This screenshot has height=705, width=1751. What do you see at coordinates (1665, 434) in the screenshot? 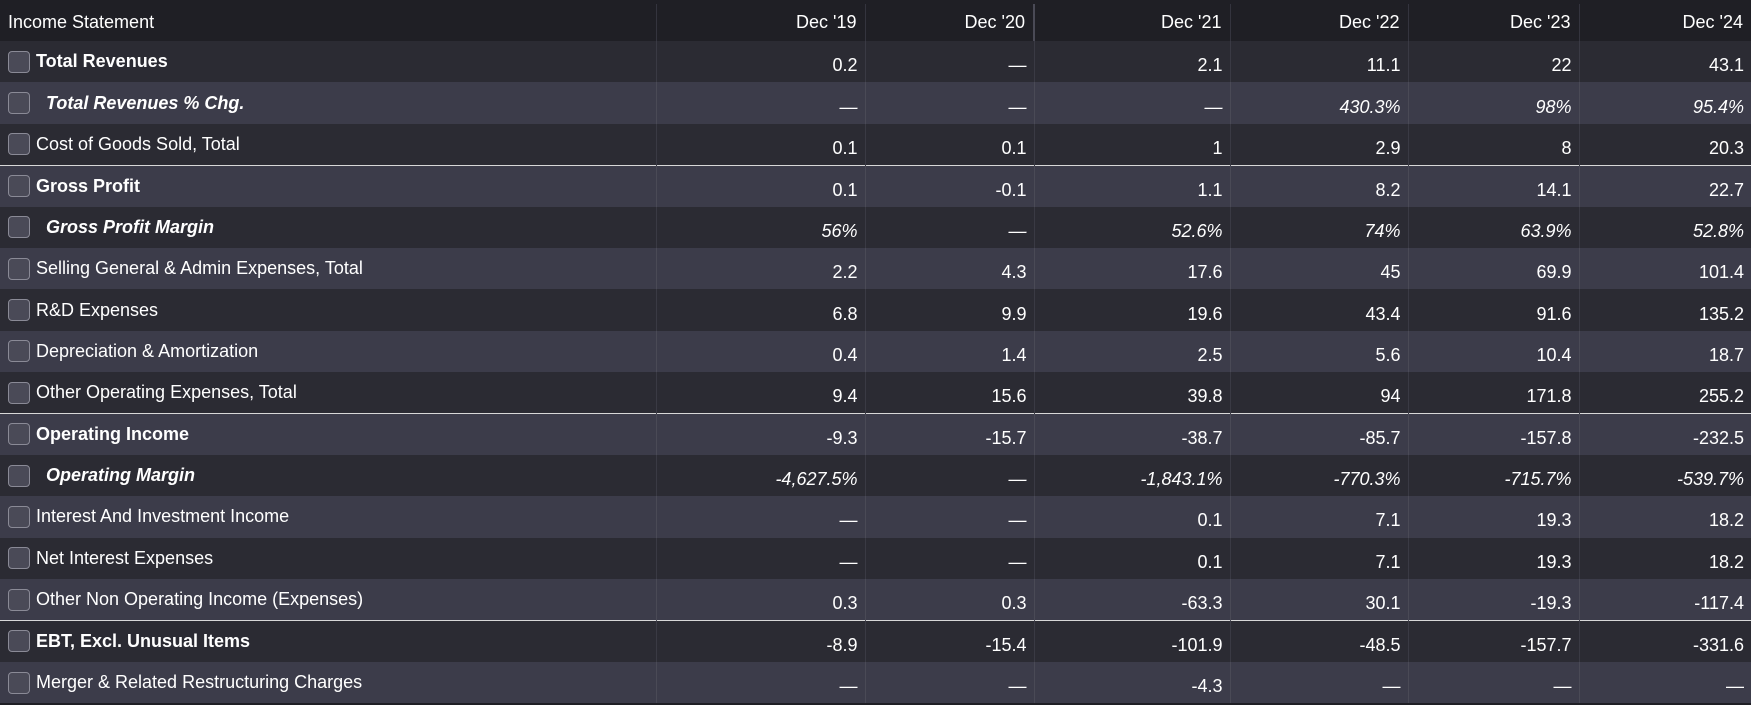
I see `row-value-cell: -232.5` at bounding box center [1665, 434].